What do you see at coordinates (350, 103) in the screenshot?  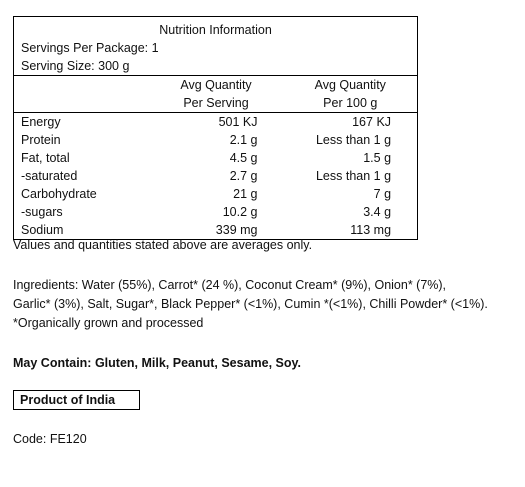 I see `col-header-per-100g-2: Per 100 g` at bounding box center [350, 103].